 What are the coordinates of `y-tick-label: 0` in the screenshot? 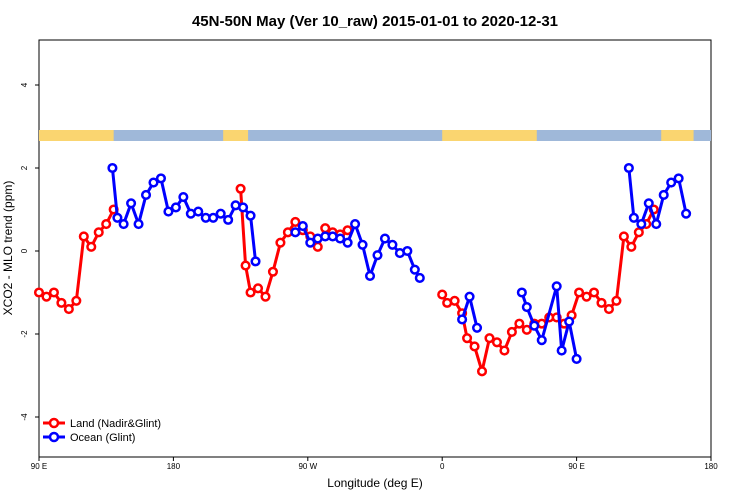 It's located at (24, 250).